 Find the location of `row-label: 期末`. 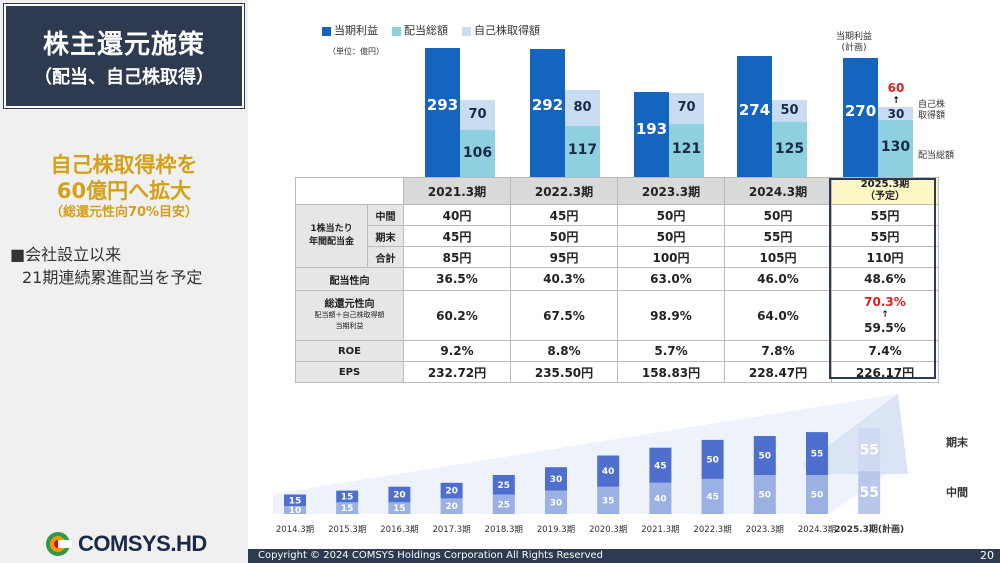

row-label: 期末 is located at coordinates (385, 236).